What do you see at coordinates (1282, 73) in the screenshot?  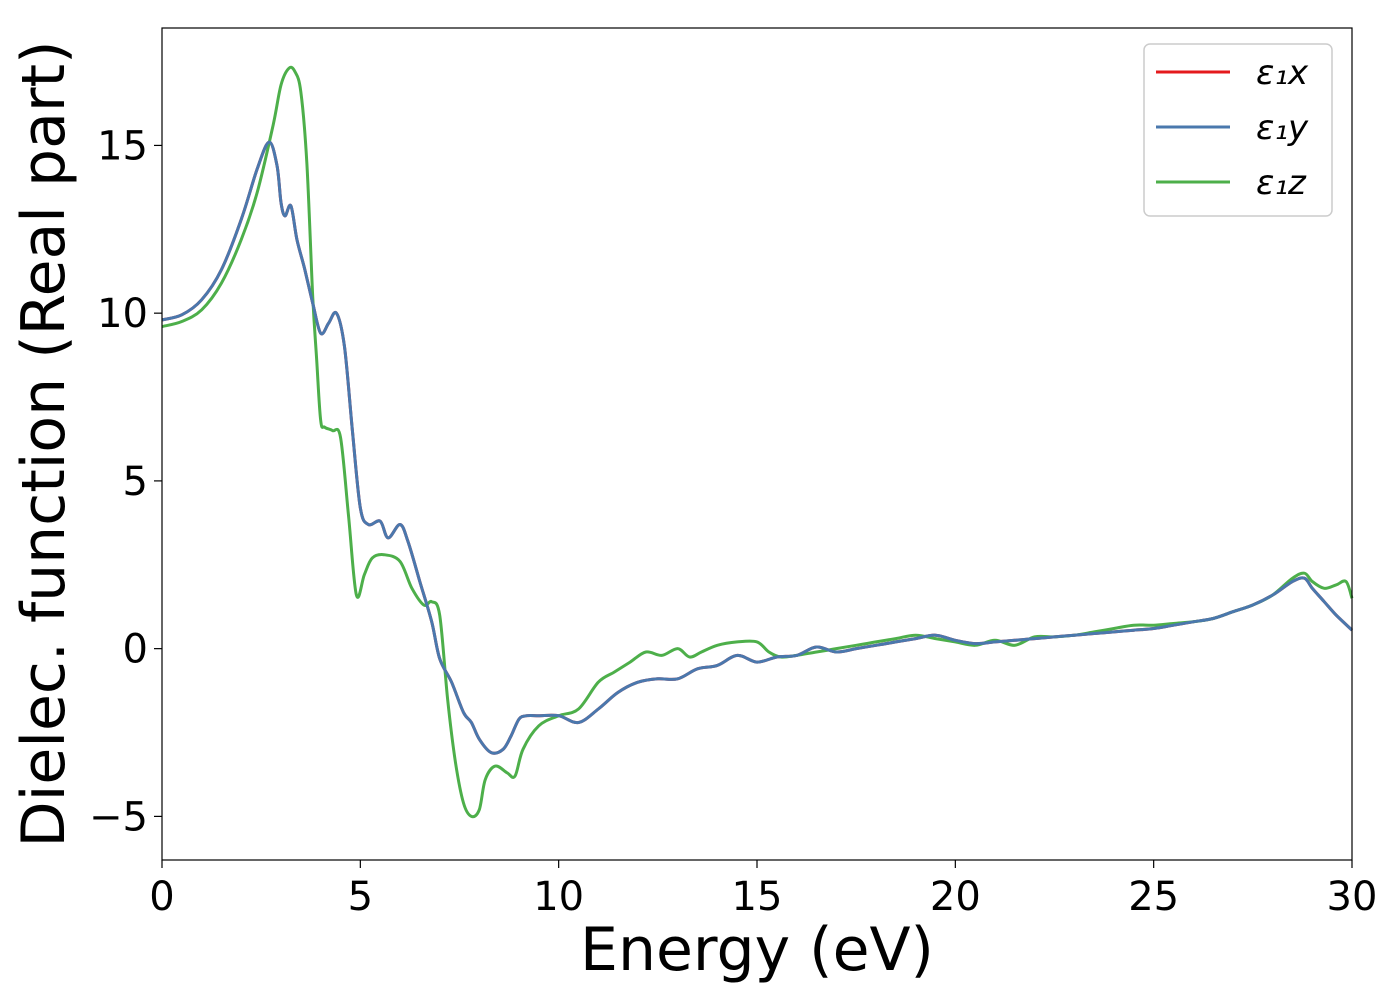 I see `legend-label-ex: ε₁x` at bounding box center [1282, 73].